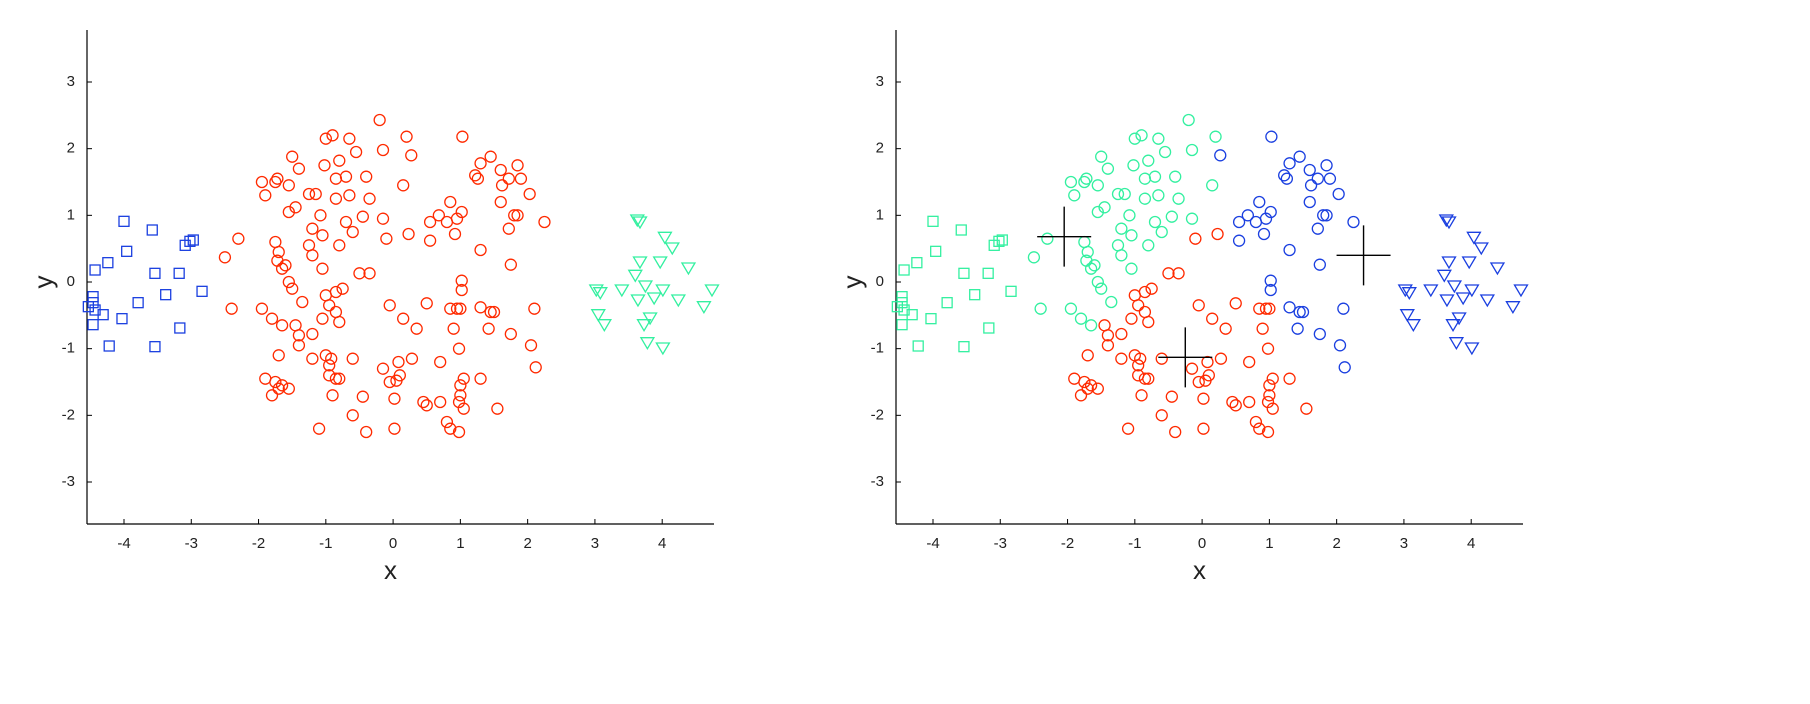 This screenshot has height=704, width=1810. I want to click on y-tick-label: 1, so click(880, 214).